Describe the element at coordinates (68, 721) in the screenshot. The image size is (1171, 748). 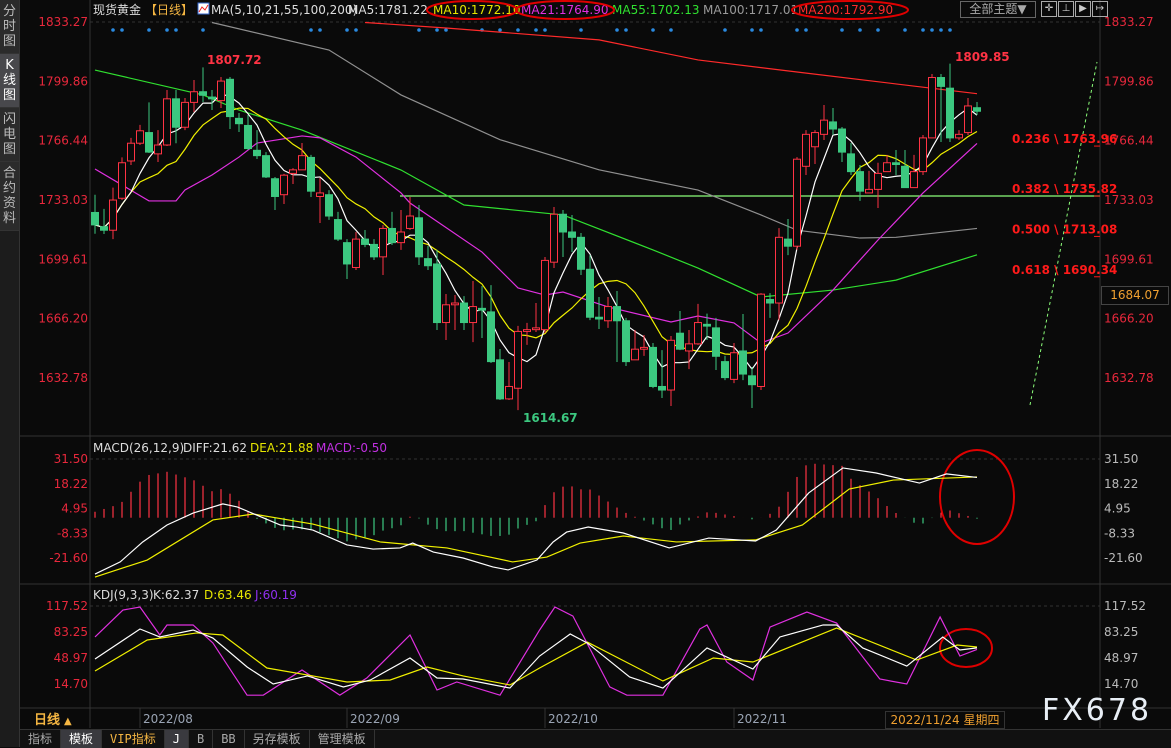
I see `triangle-up-icon: ▲` at that location.